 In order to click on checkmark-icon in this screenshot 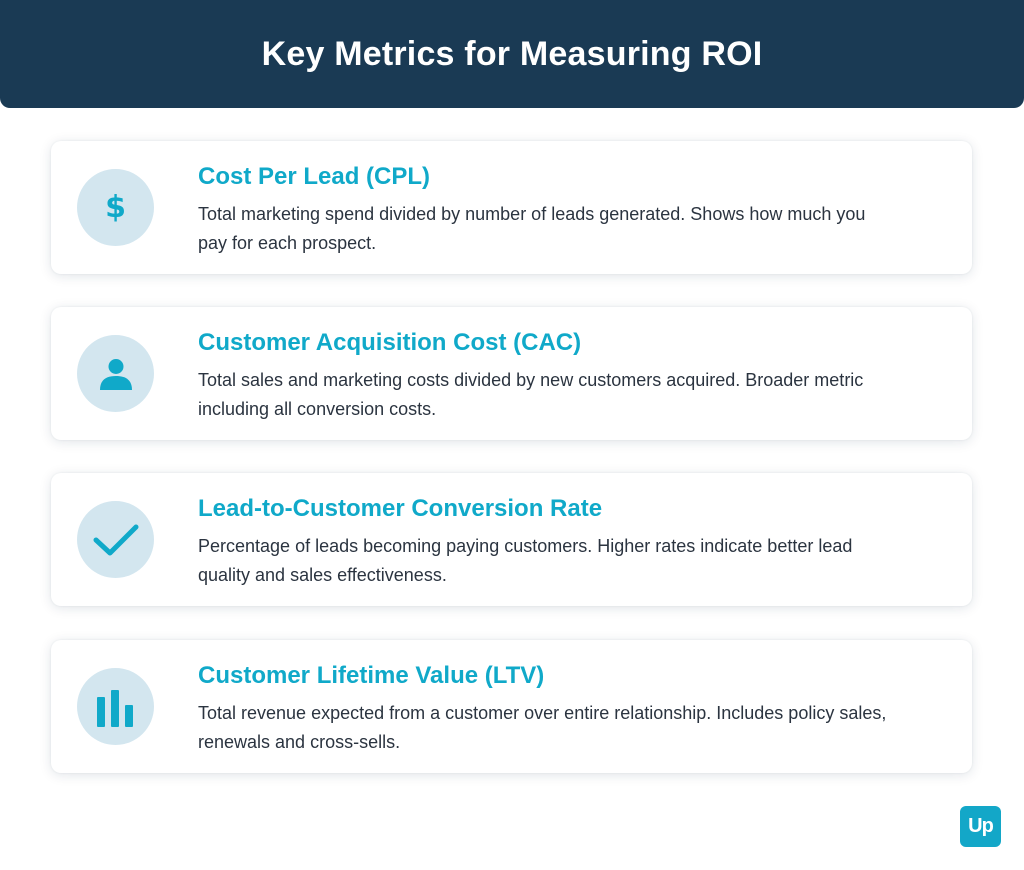, I will do `click(115, 539)`.